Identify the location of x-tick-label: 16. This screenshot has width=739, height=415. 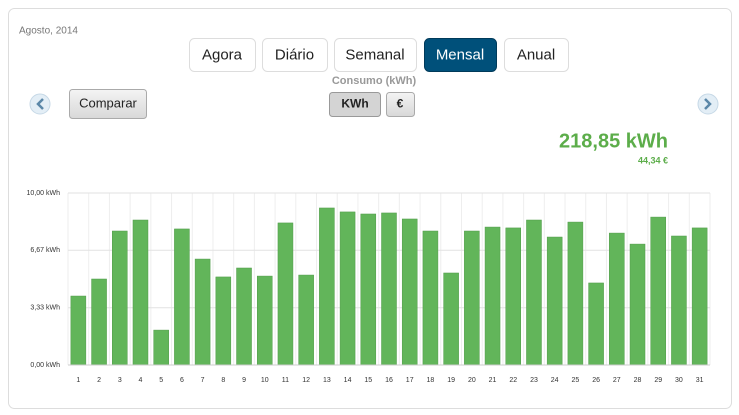
(389, 380).